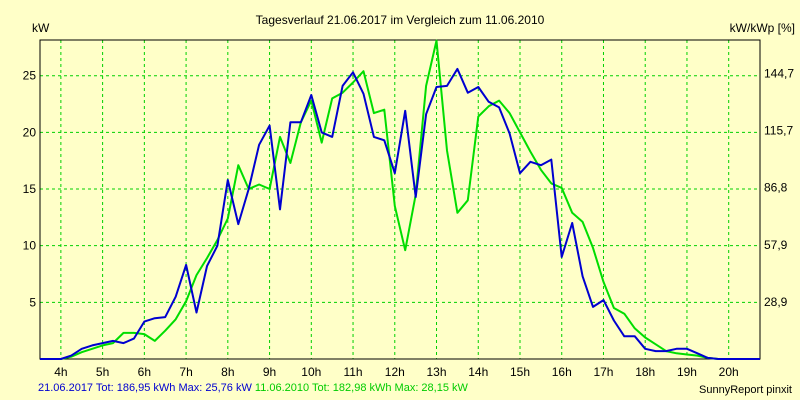  I want to click on y2-axis-label: kW/kWp [%], so click(762, 28).